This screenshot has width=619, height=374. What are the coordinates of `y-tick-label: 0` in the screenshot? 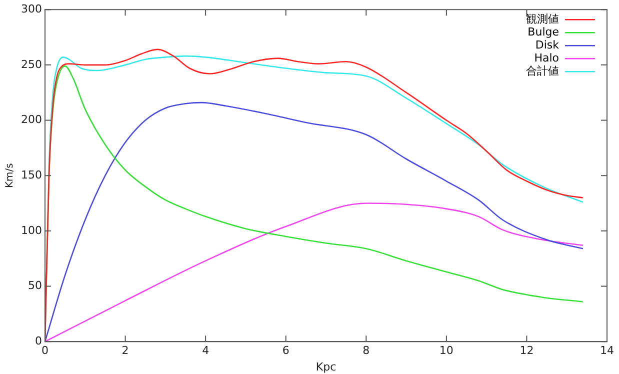 It's located at (38, 341).